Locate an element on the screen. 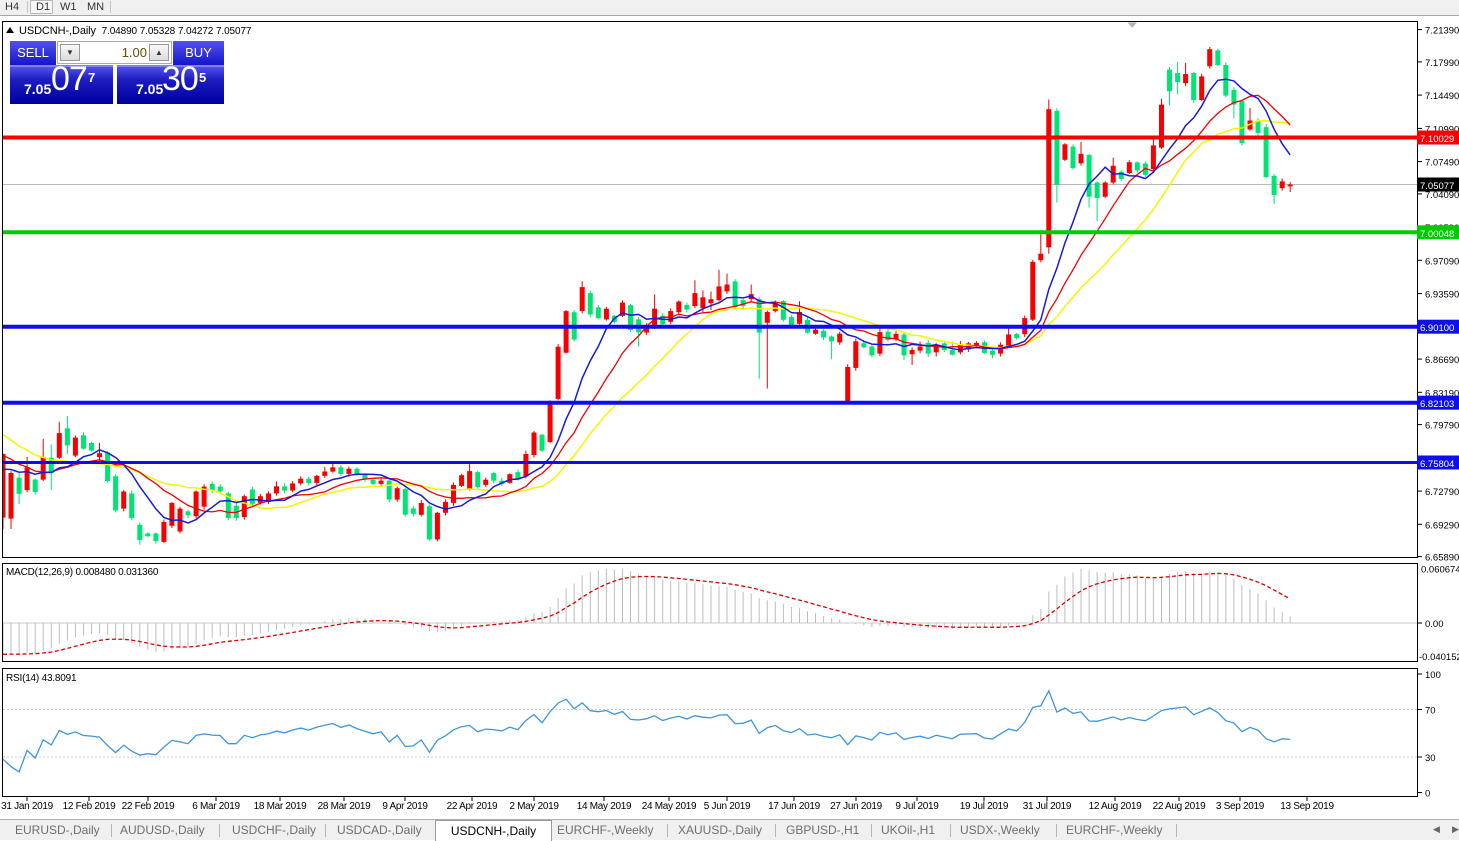 This screenshot has width=1459, height=841. svg-text: 7.00048 is located at coordinates (1437, 234).